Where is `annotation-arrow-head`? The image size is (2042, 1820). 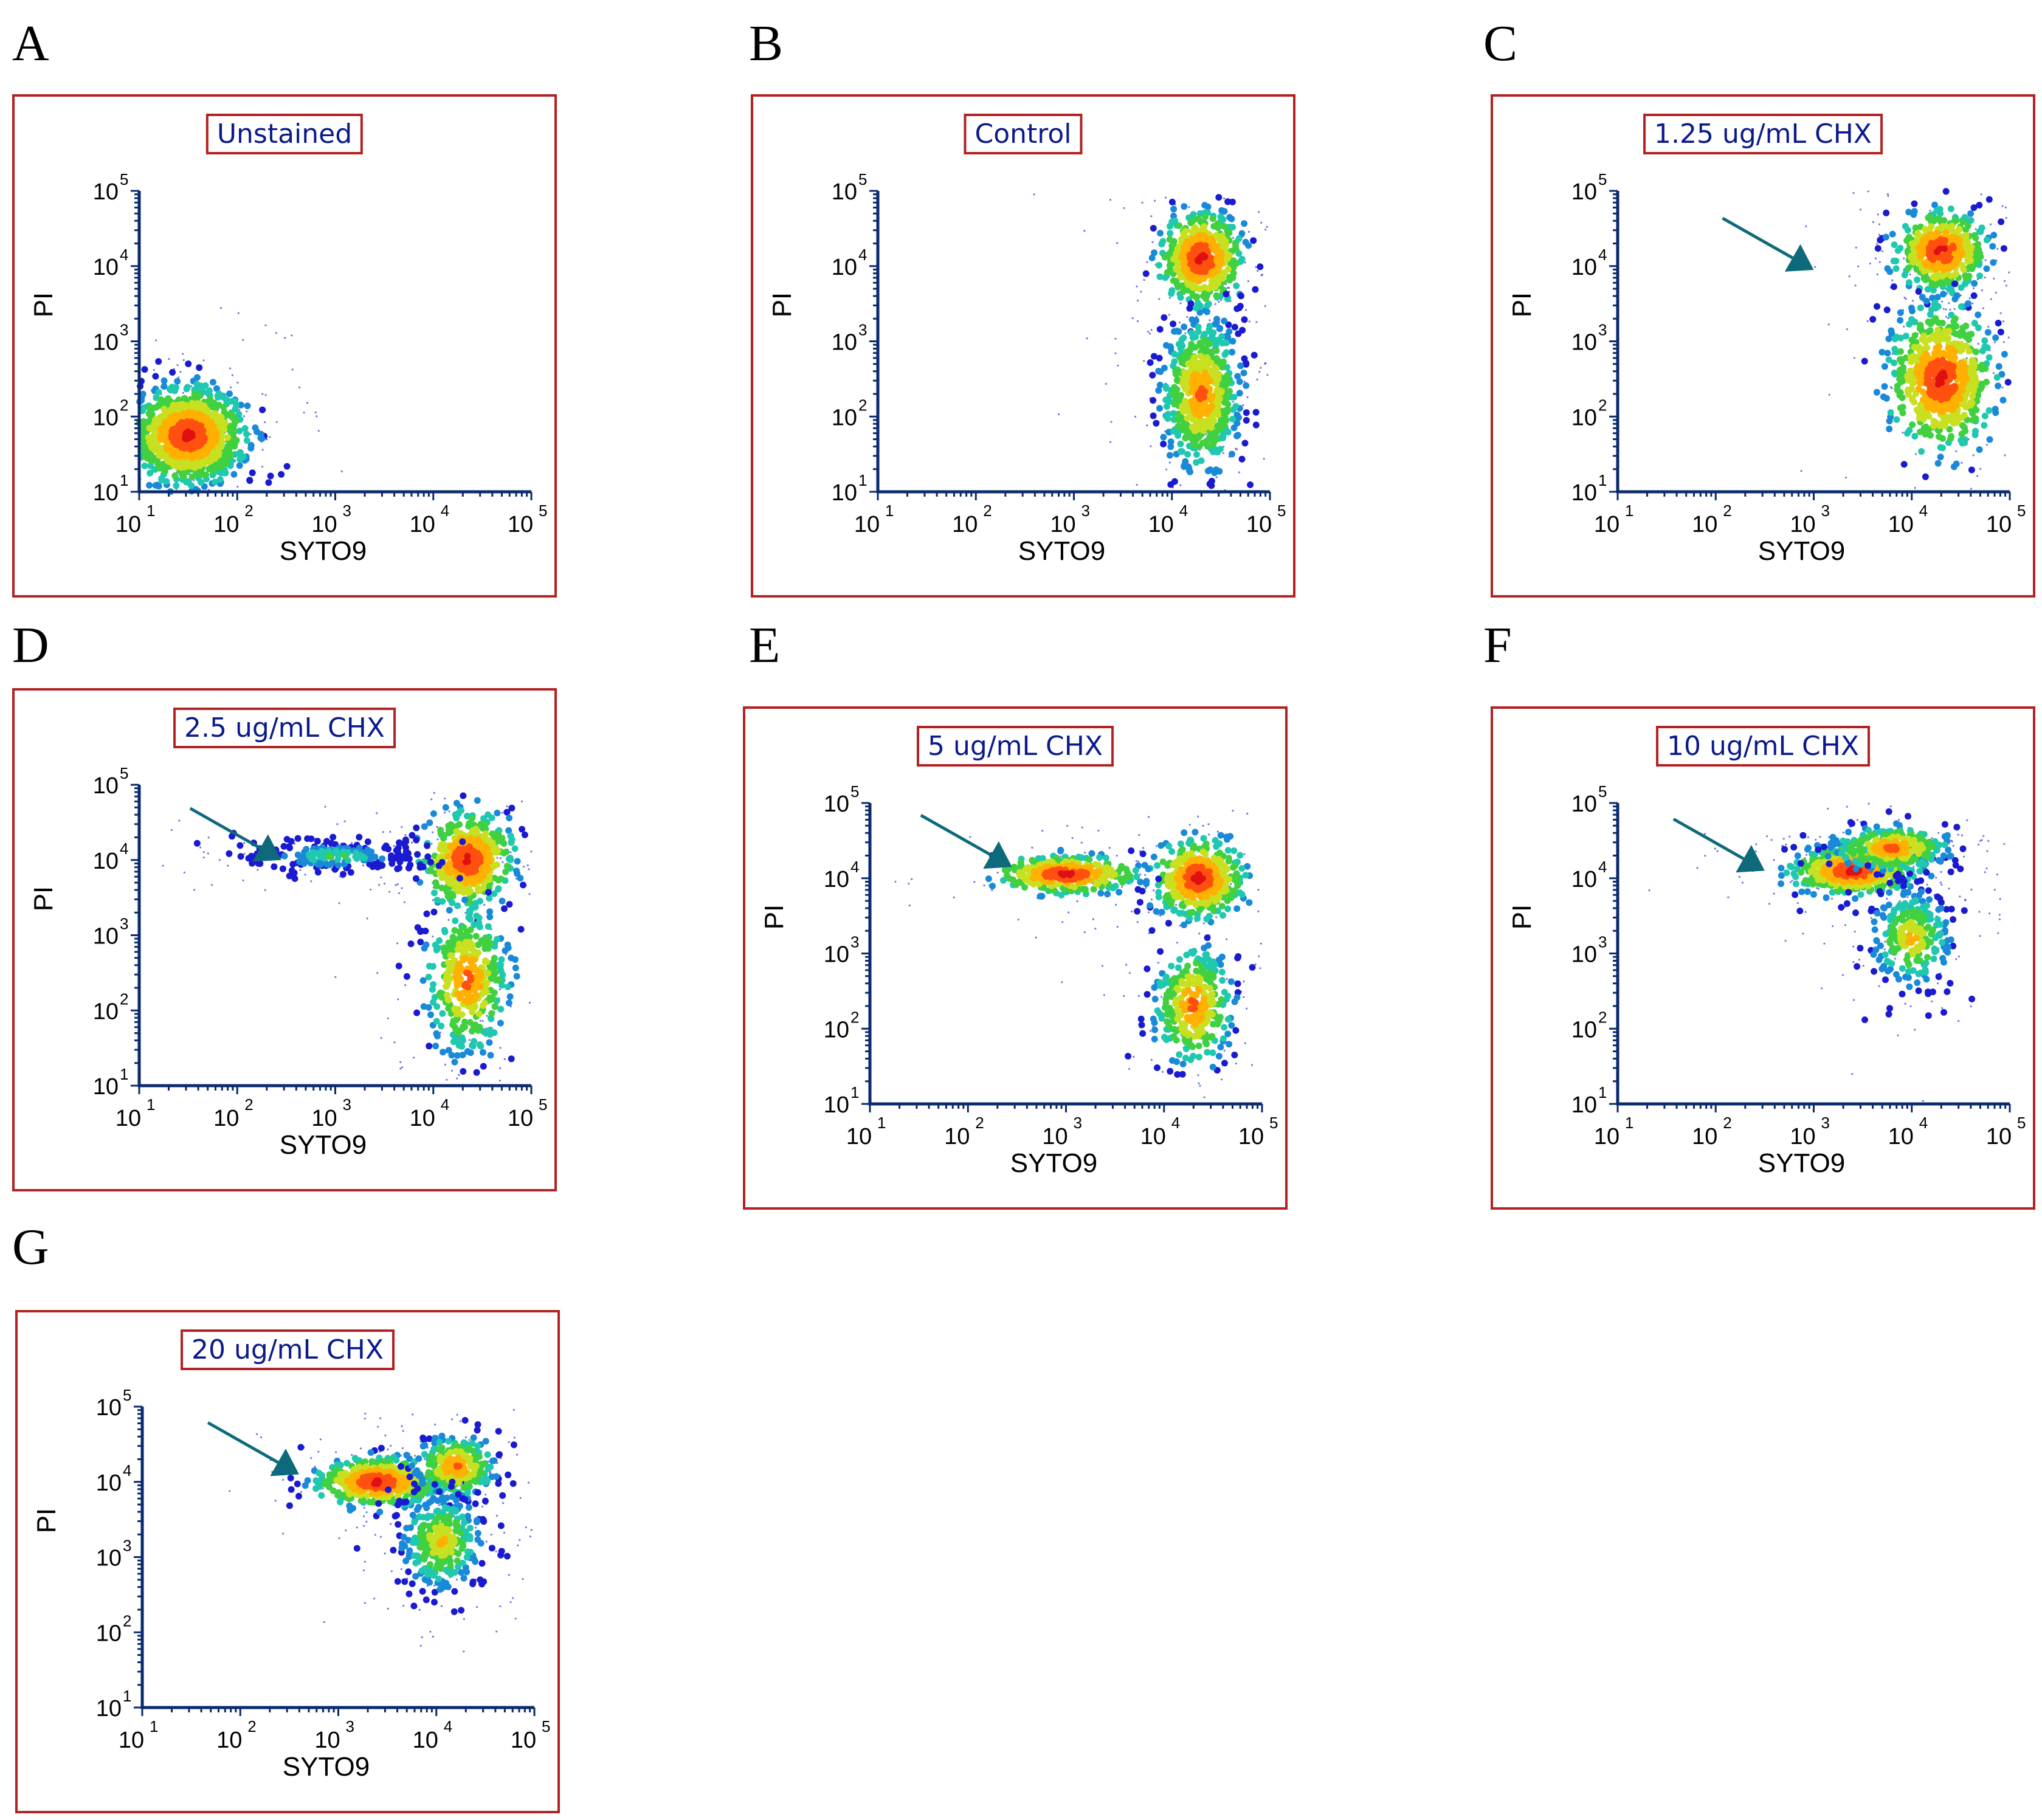
annotation-arrow-head is located at coordinates (1799, 258).